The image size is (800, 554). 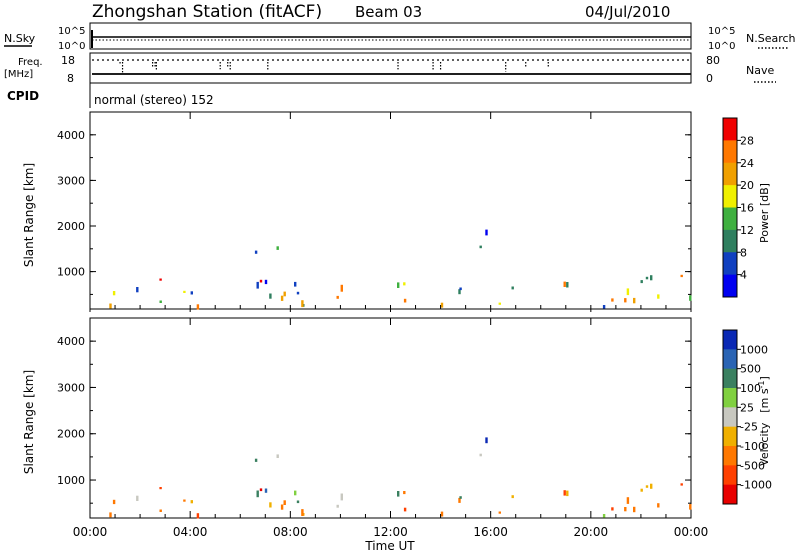 What do you see at coordinates (764, 378) in the screenshot?
I see `velocity-cbar-unit-end: ]` at bounding box center [764, 378].